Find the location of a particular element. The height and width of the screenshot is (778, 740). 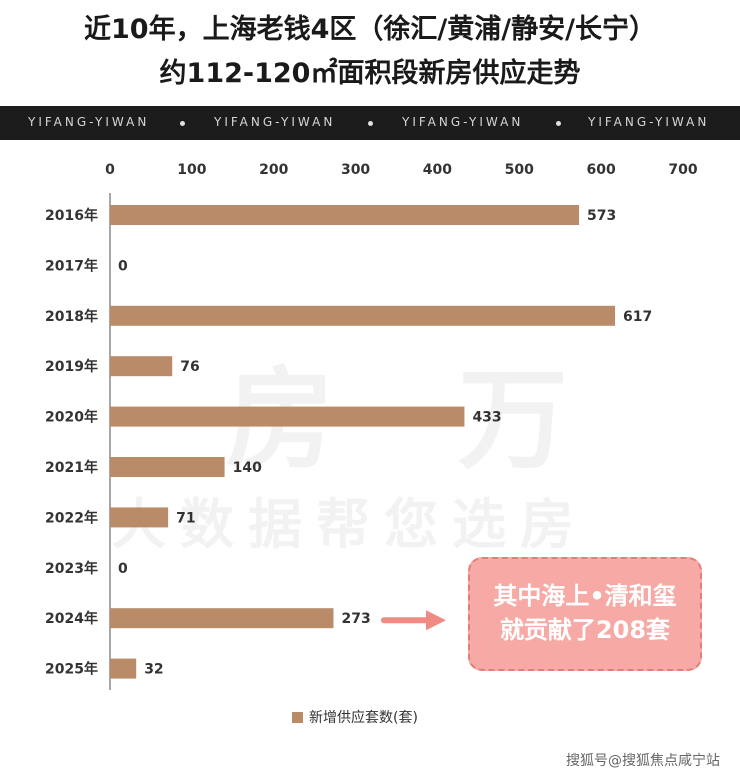

callout-box: 其中海上•清和玺 就贡献了208套 is located at coordinates (585, 614).